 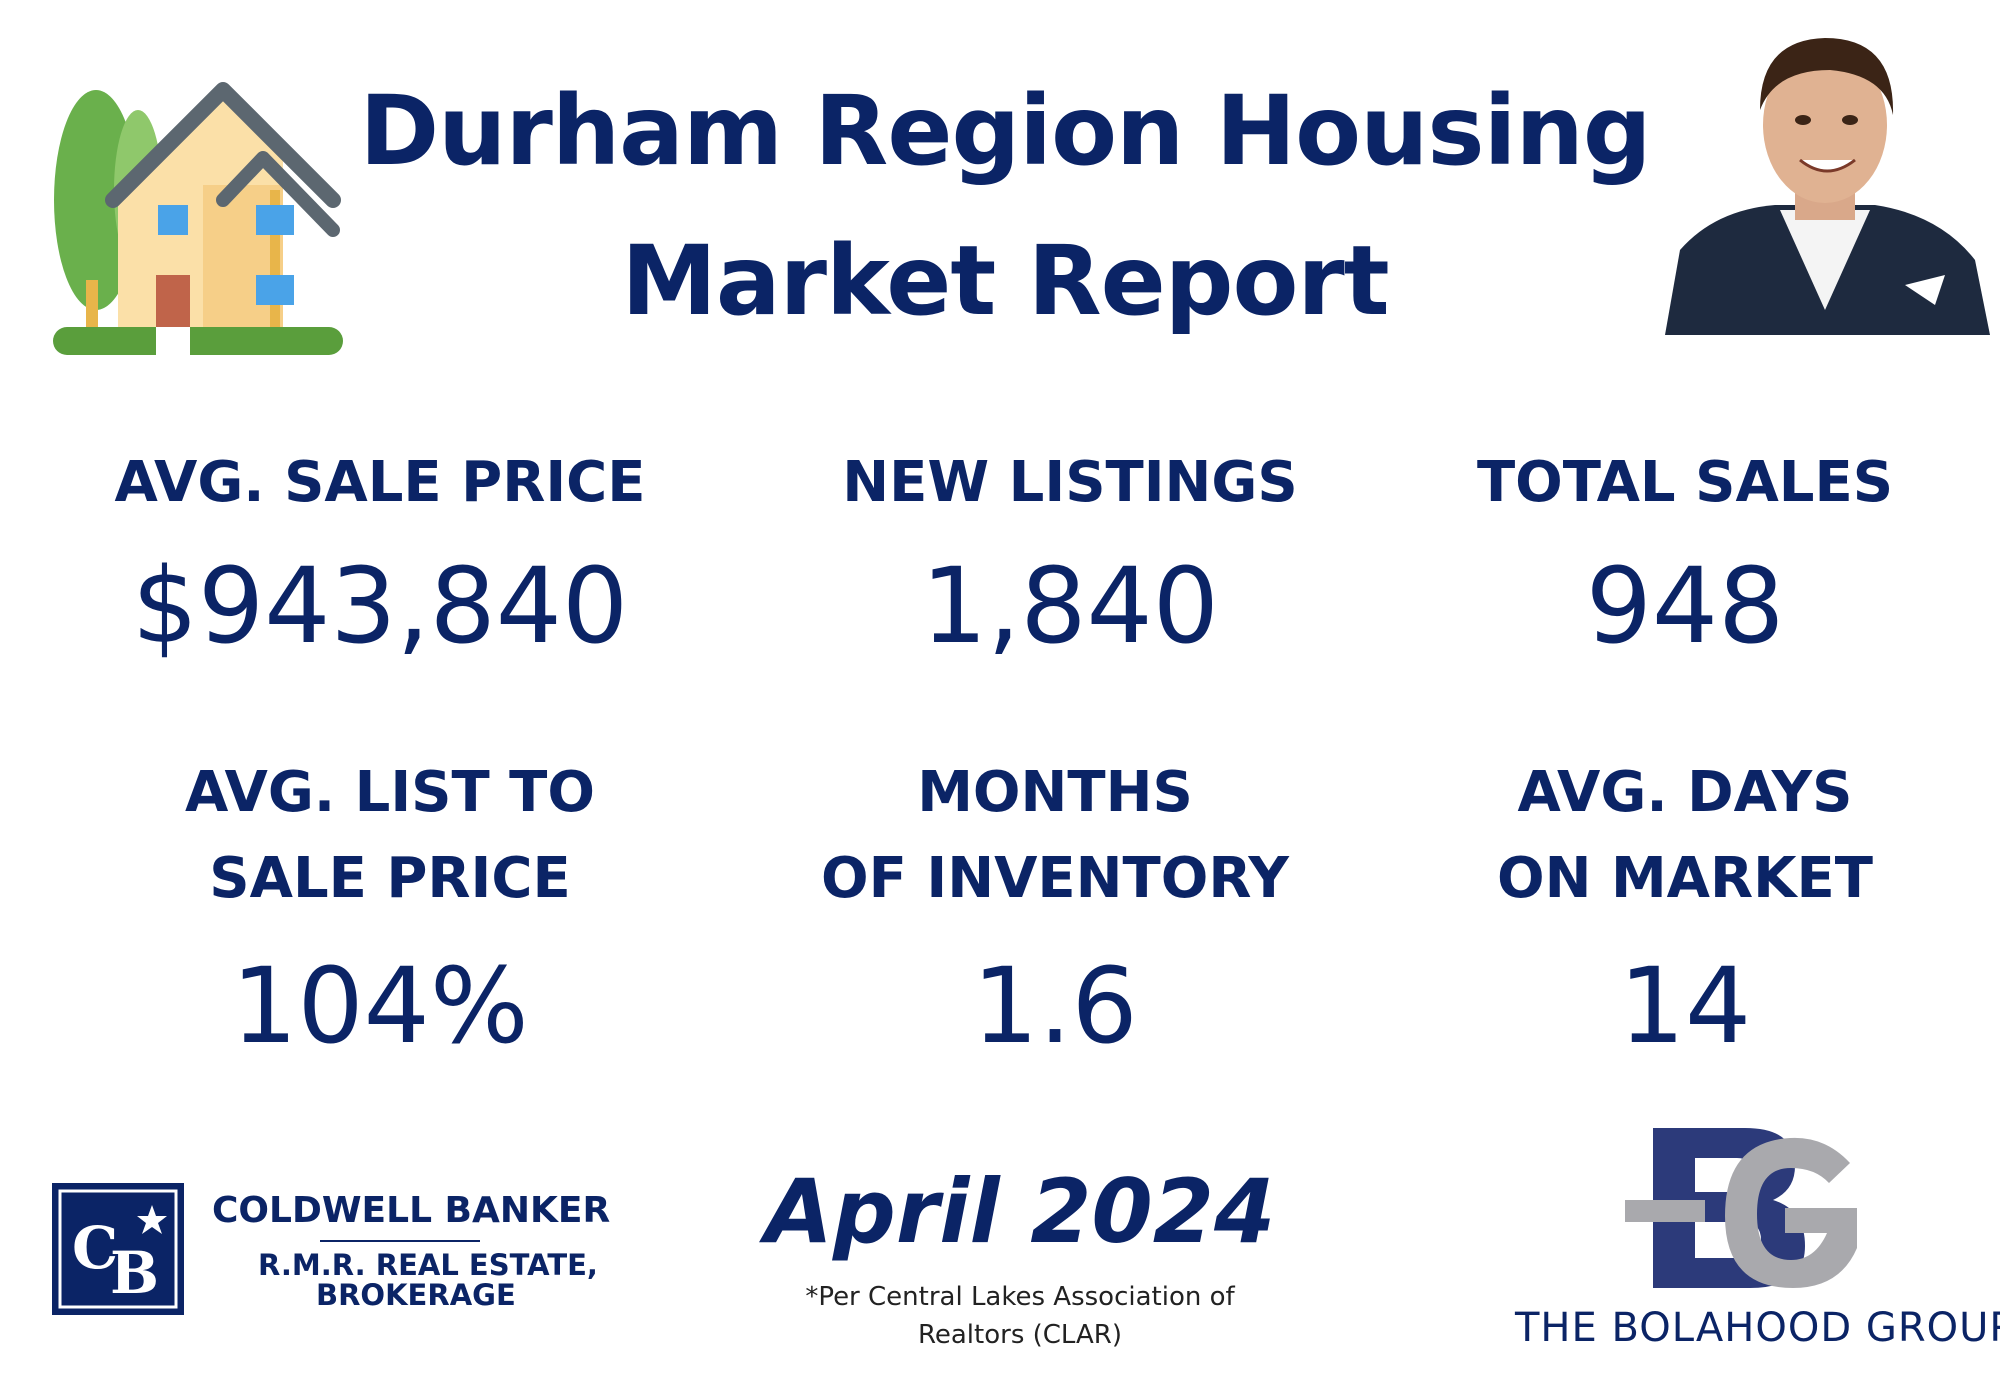 What do you see at coordinates (1685, 482) in the screenshot?
I see `total-sales-label: TOTAL SALES` at bounding box center [1685, 482].